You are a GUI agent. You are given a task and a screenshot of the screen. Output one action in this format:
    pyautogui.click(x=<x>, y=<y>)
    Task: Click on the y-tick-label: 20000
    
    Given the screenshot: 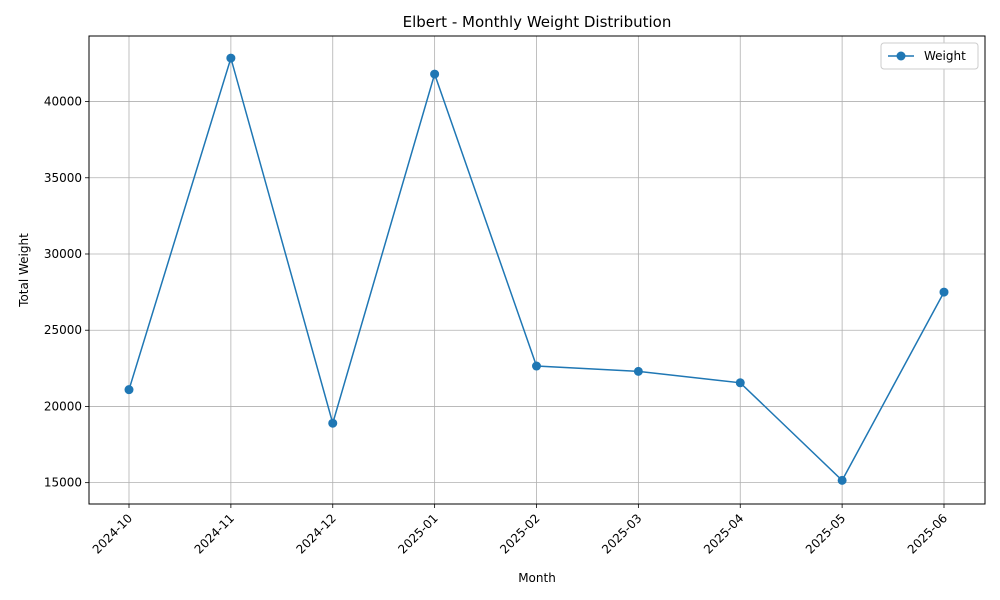 What is the action you would take?
    pyautogui.click(x=63, y=406)
    